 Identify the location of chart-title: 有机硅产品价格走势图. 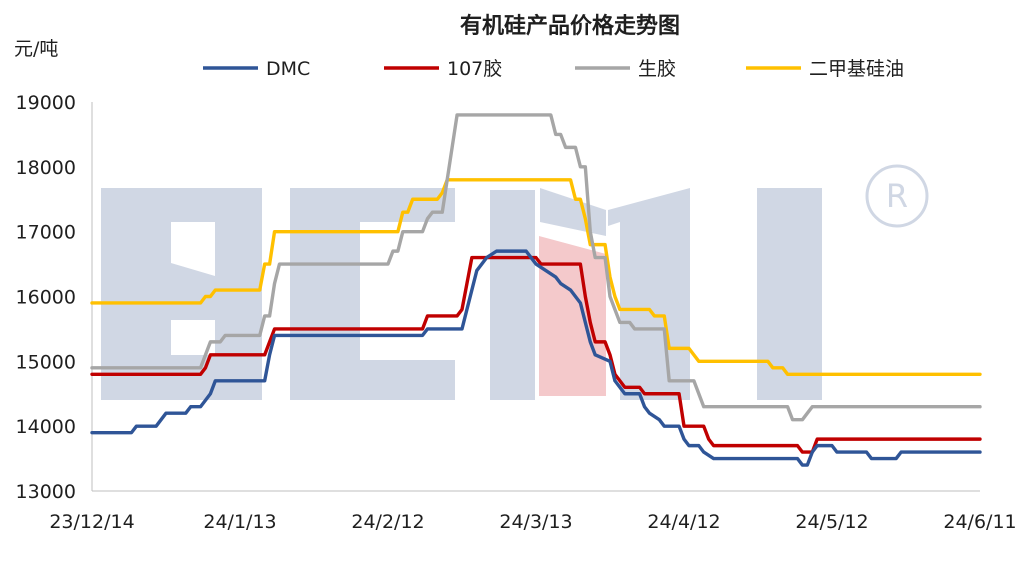
(570, 26).